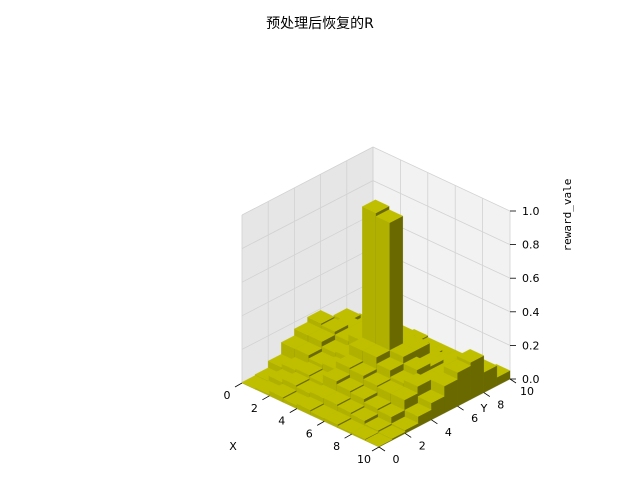 This screenshot has width=640, height=480. What do you see at coordinates (500, 405) in the screenshot?
I see `y-tick-label: 8` at bounding box center [500, 405].